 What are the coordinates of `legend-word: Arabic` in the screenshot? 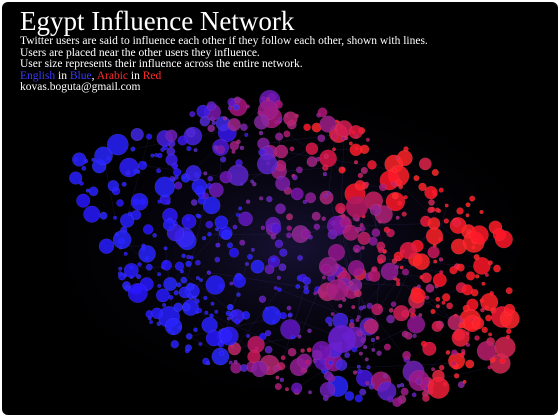 It's located at (112, 75).